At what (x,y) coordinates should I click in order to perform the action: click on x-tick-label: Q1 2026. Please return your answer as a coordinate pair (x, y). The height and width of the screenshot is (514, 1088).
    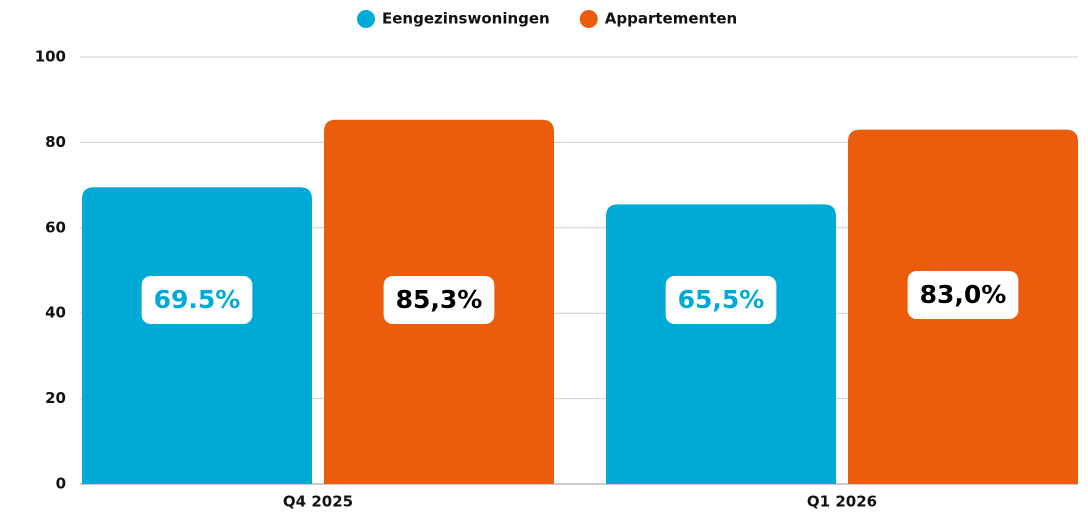
    Looking at the image, I should click on (842, 502).